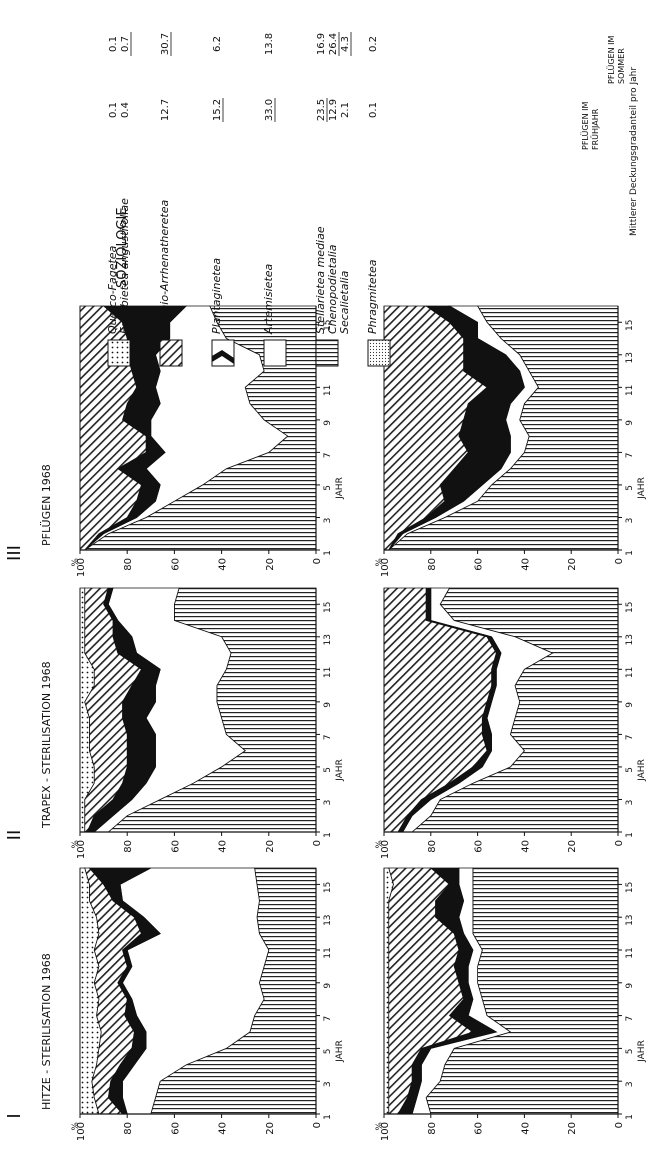 The image size is (658, 1173). I want to click on legend-label: Artemisietea, so click(268, 299).